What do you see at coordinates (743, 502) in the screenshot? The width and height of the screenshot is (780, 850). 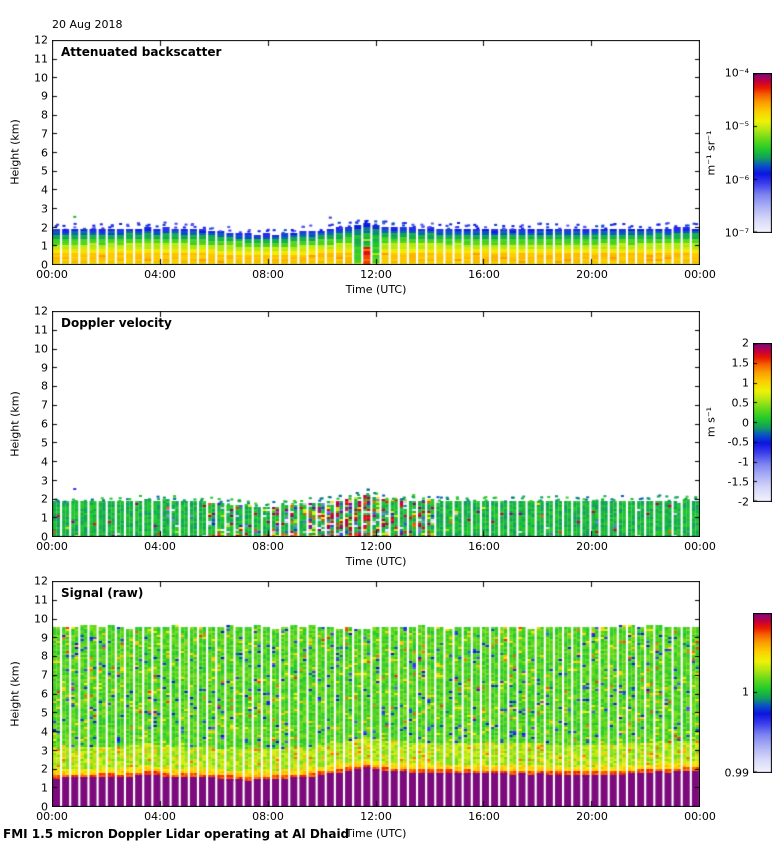 I see `colorbar-tick-label: -2` at bounding box center [743, 502].